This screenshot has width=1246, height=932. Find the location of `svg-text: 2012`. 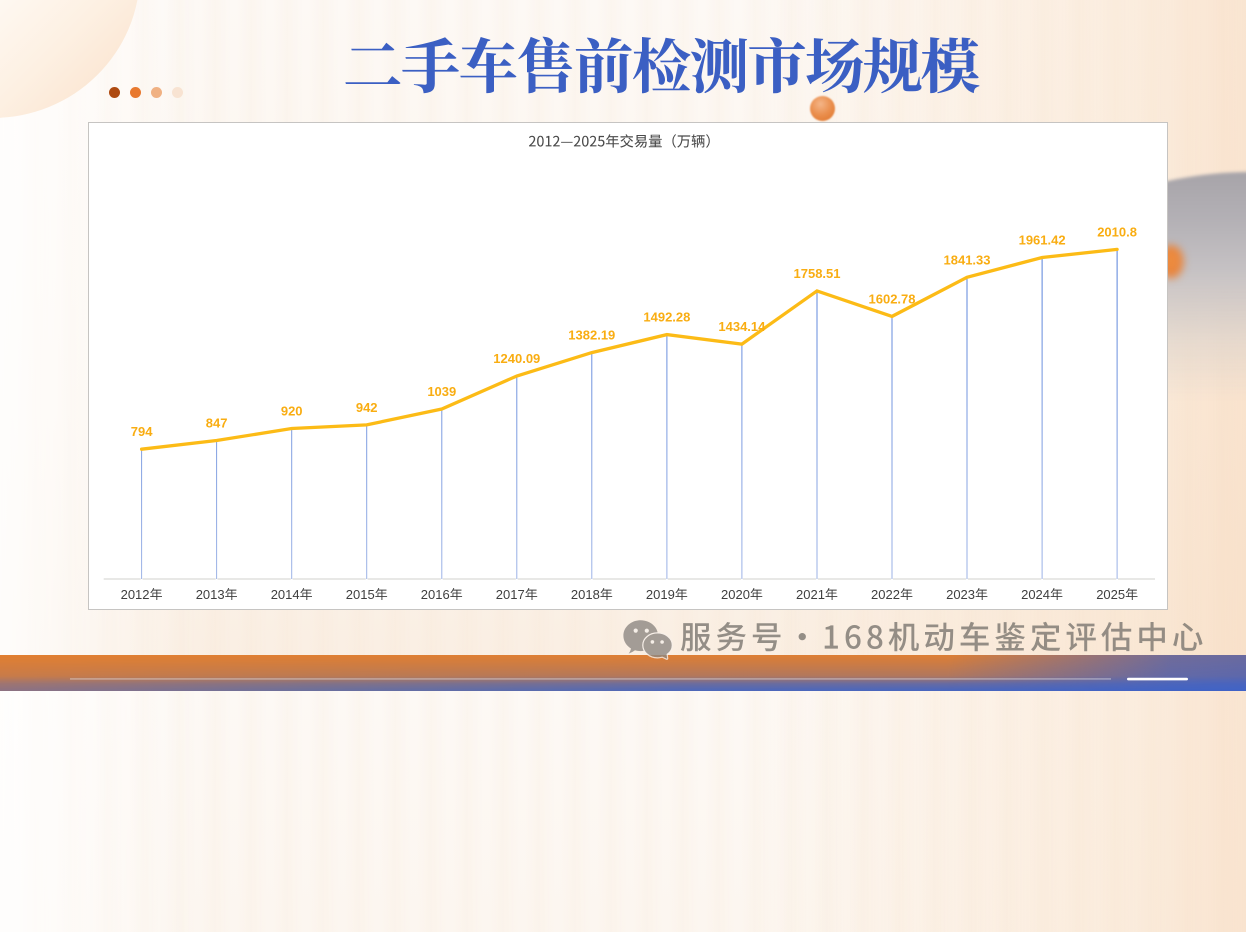

svg-text: 2012 is located at coordinates (135, 594).